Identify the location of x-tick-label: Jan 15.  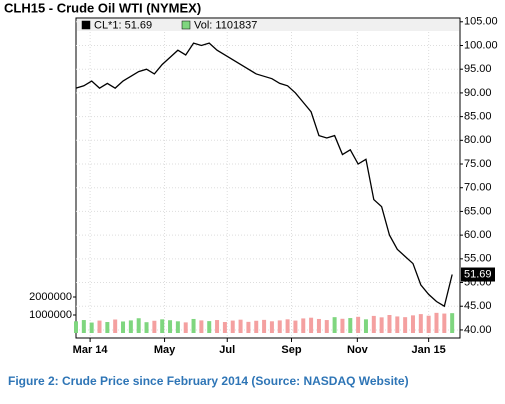
(429, 350).